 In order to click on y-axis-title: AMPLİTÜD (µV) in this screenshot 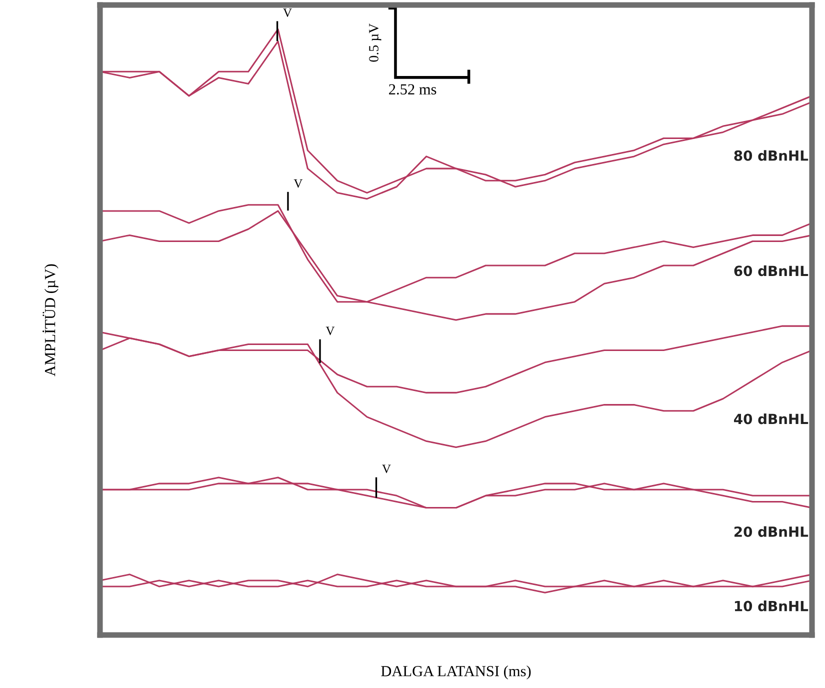, I will do `click(50, 320)`.